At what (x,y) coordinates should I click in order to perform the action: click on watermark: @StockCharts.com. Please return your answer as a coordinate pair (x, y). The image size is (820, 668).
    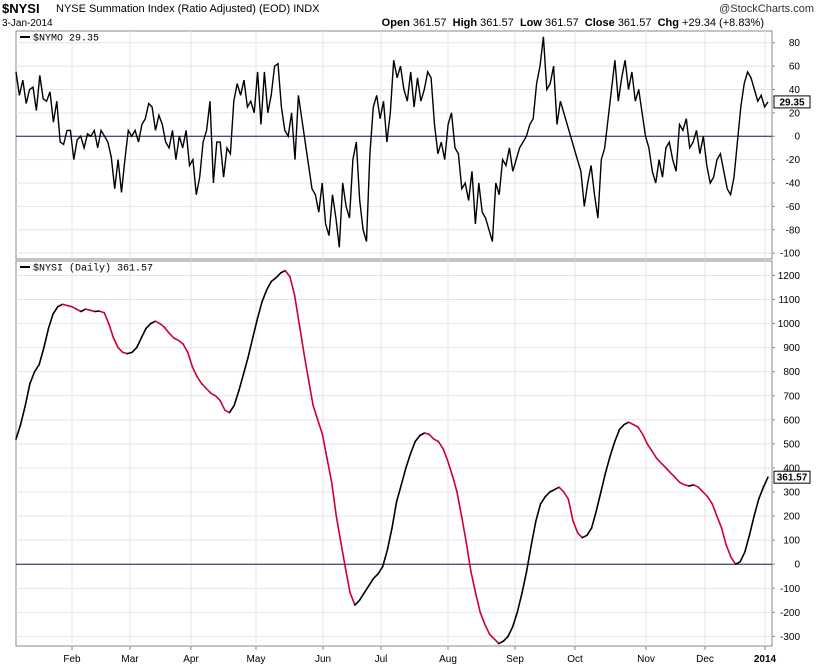
    Looking at the image, I should click on (766, 9).